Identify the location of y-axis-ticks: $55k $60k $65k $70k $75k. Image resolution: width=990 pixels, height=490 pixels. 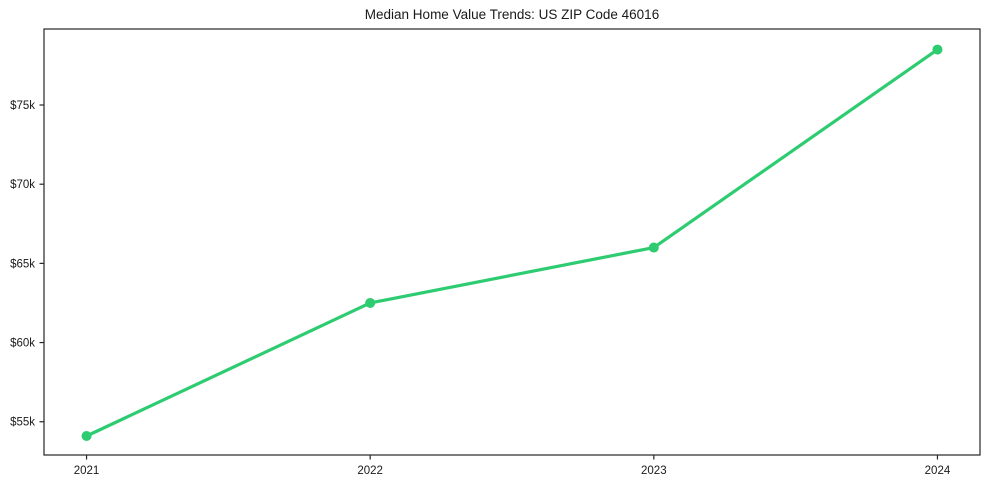
(27, 264).